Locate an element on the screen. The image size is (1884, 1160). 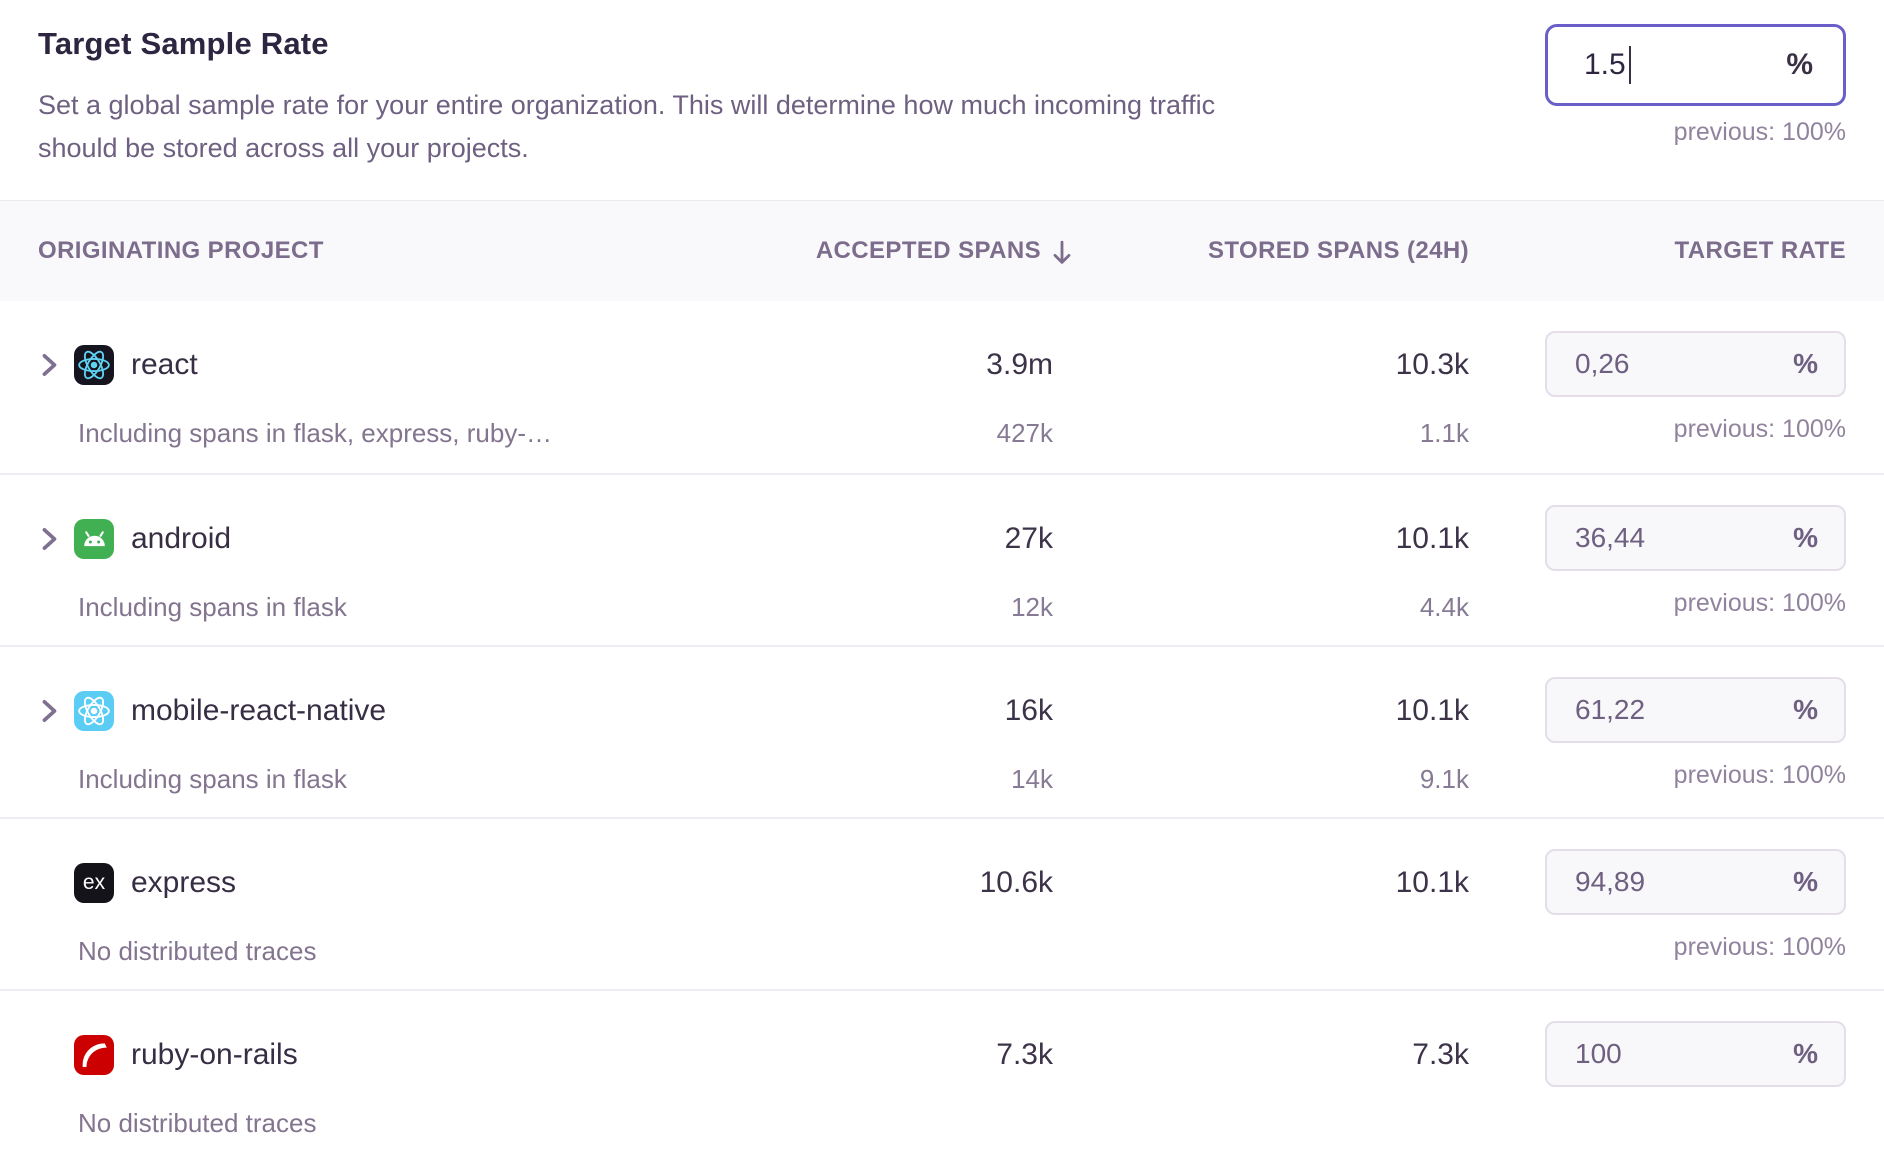
target-rate-input: 61,22 % is located at coordinates (1695, 710).